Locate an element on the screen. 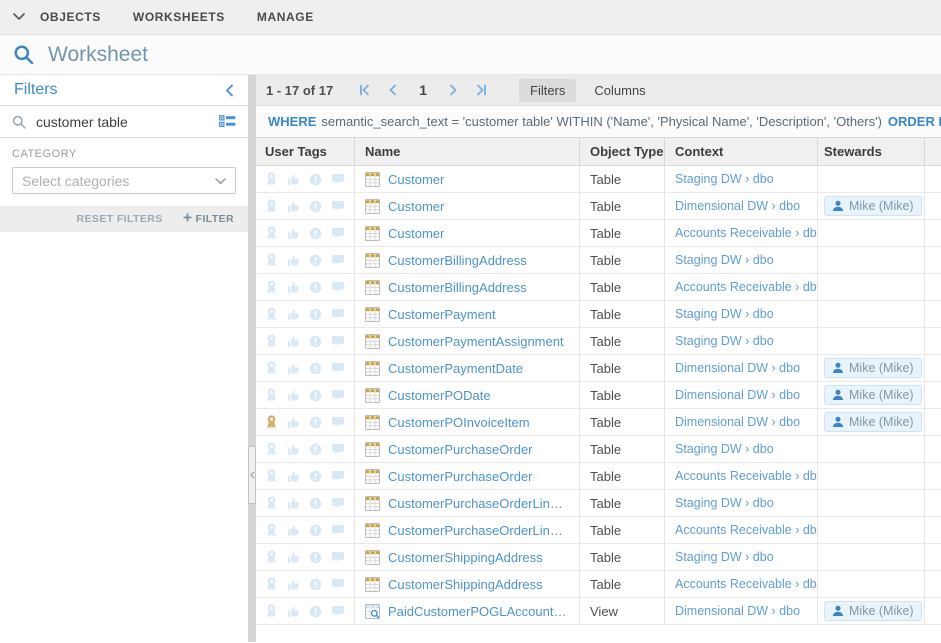 The width and height of the screenshot is (941, 643). col-context: Context is located at coordinates (741, 151).